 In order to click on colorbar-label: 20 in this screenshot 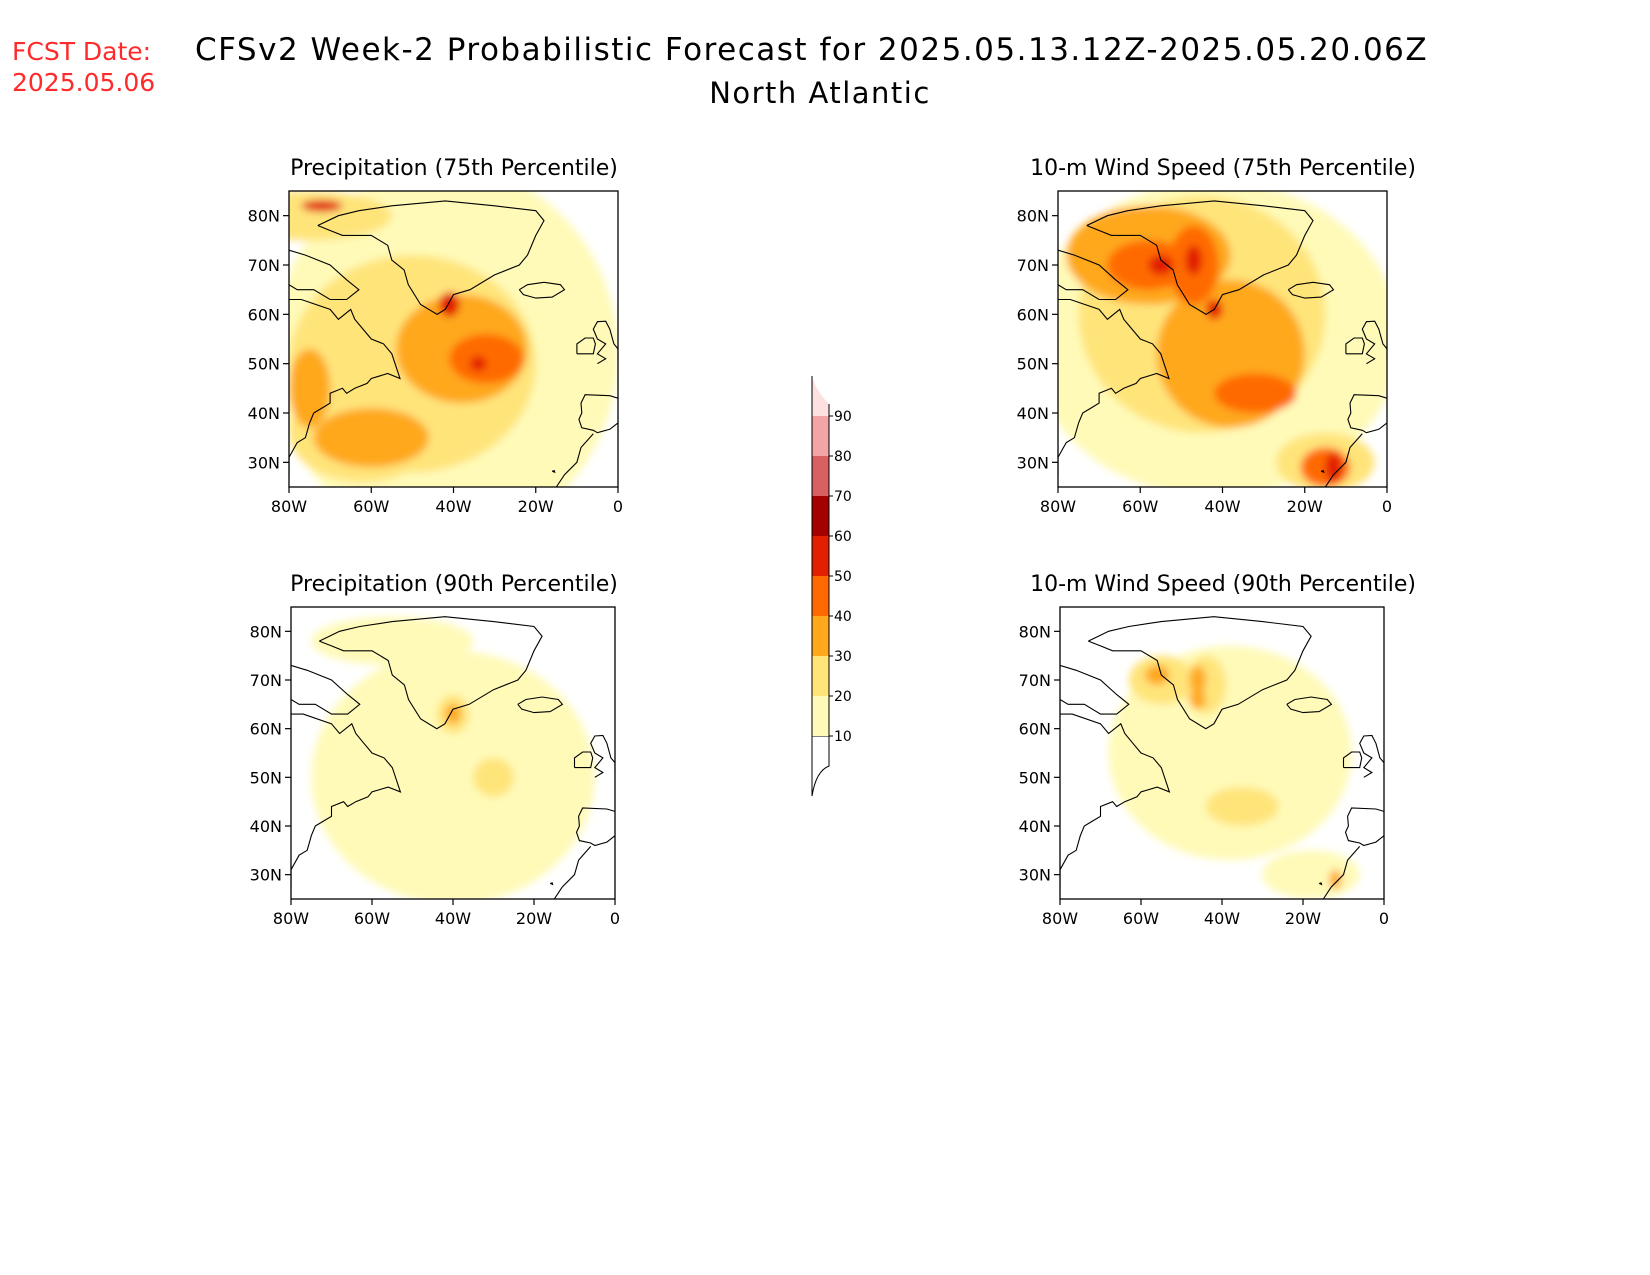, I will do `click(843, 697)`.